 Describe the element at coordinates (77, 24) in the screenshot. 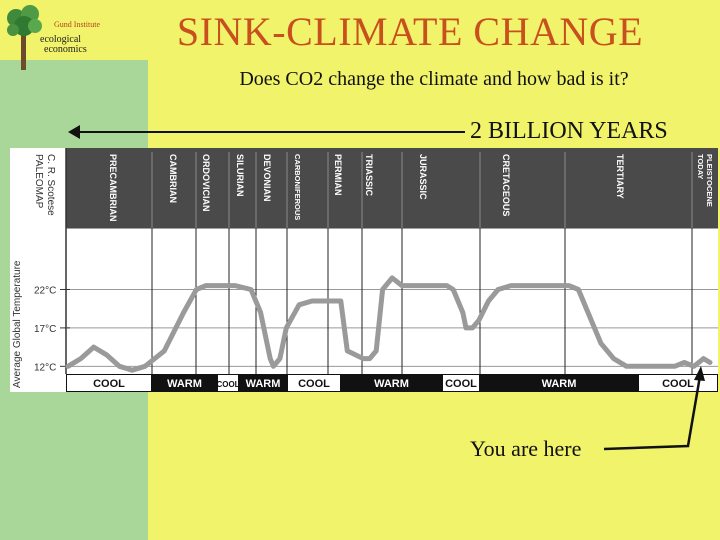

I see `logo-institute-text: Gund Institute` at that location.